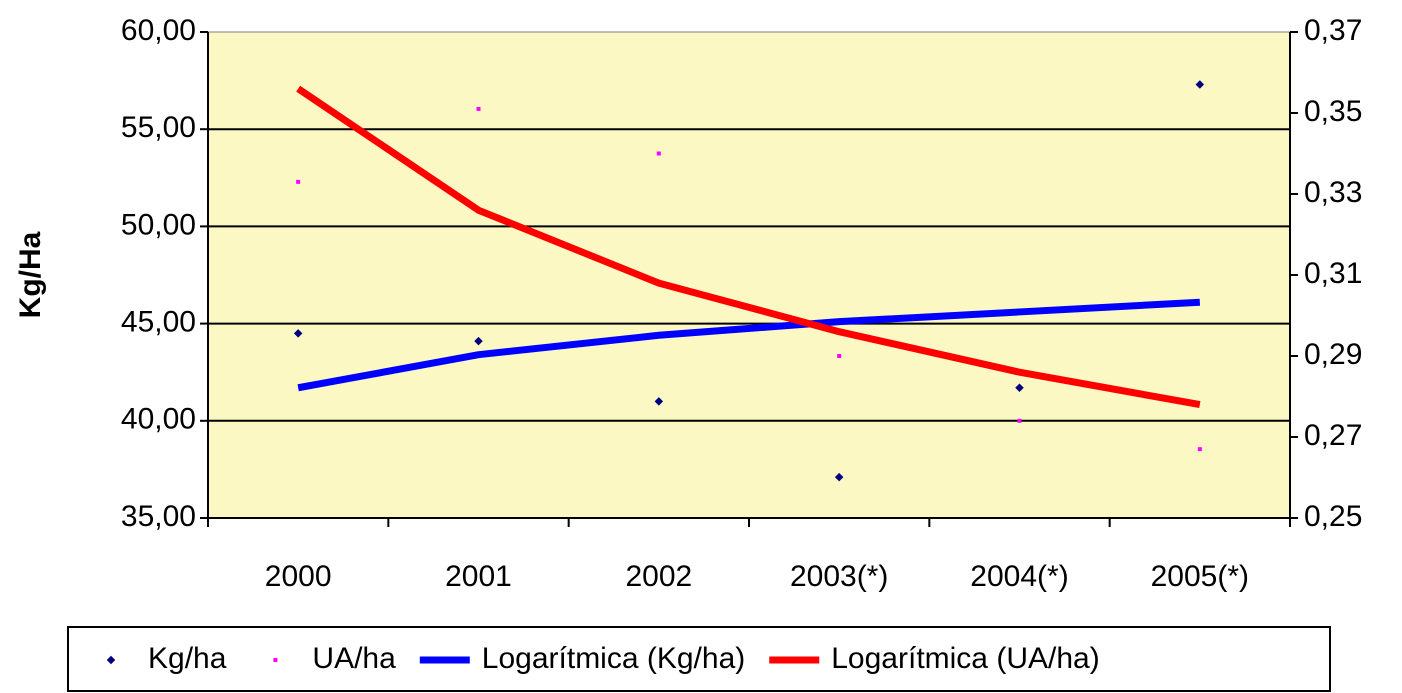 This screenshot has width=1402, height=693. Describe the element at coordinates (749, 345) in the screenshot. I see `trend-line` at that location.